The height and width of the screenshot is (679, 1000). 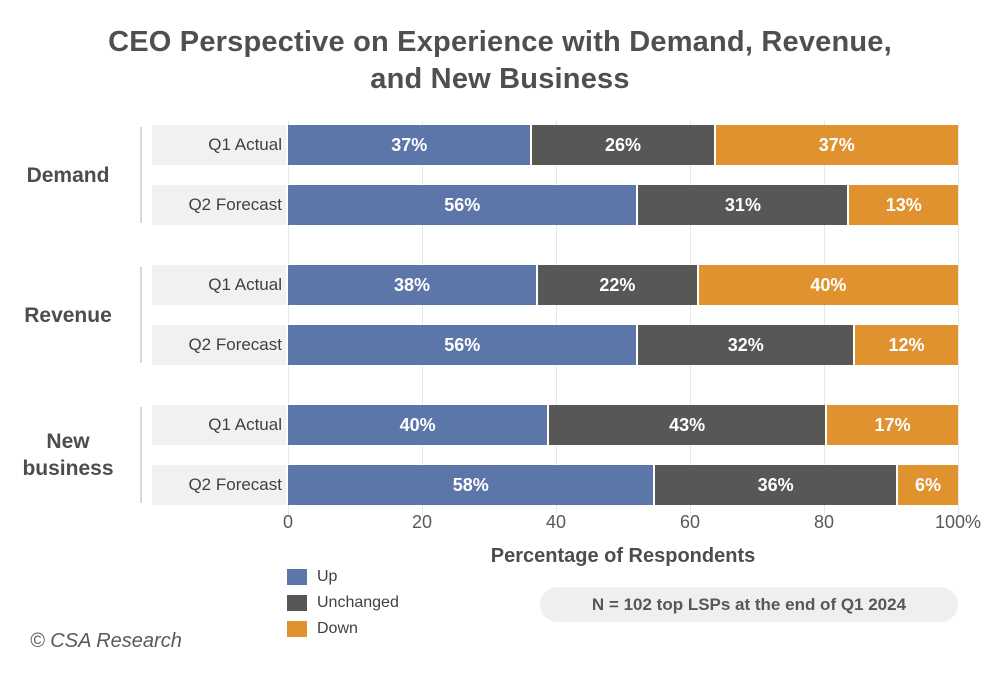 I want to click on bar-row: Q2 Forecast 56% 31% 13%, so click(x=555, y=205).